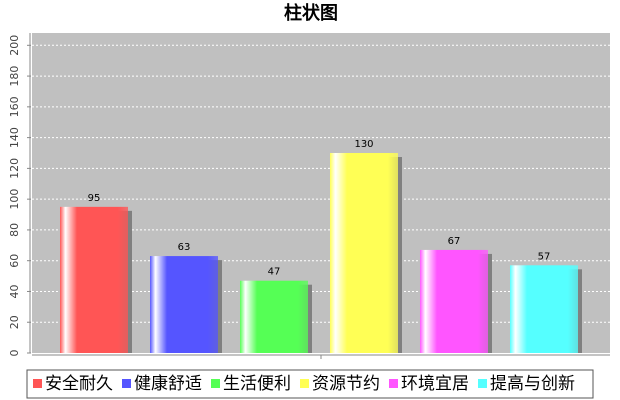 The width and height of the screenshot is (620, 400). What do you see at coordinates (532, 384) in the screenshot?
I see `legend-label: 提高与创新` at bounding box center [532, 384].